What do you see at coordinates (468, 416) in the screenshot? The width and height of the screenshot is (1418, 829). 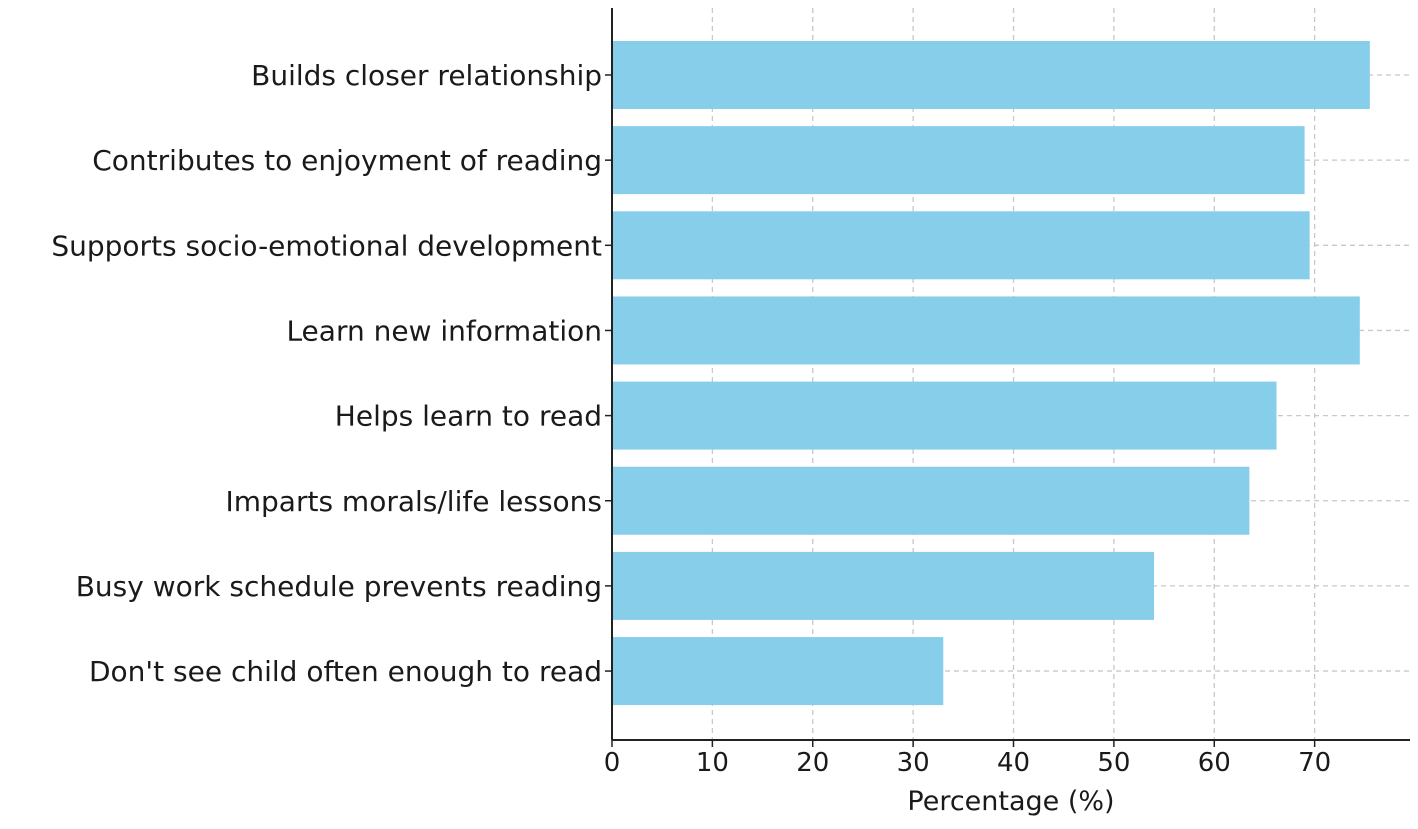 I see `category-label: Helps learn to read` at bounding box center [468, 416].